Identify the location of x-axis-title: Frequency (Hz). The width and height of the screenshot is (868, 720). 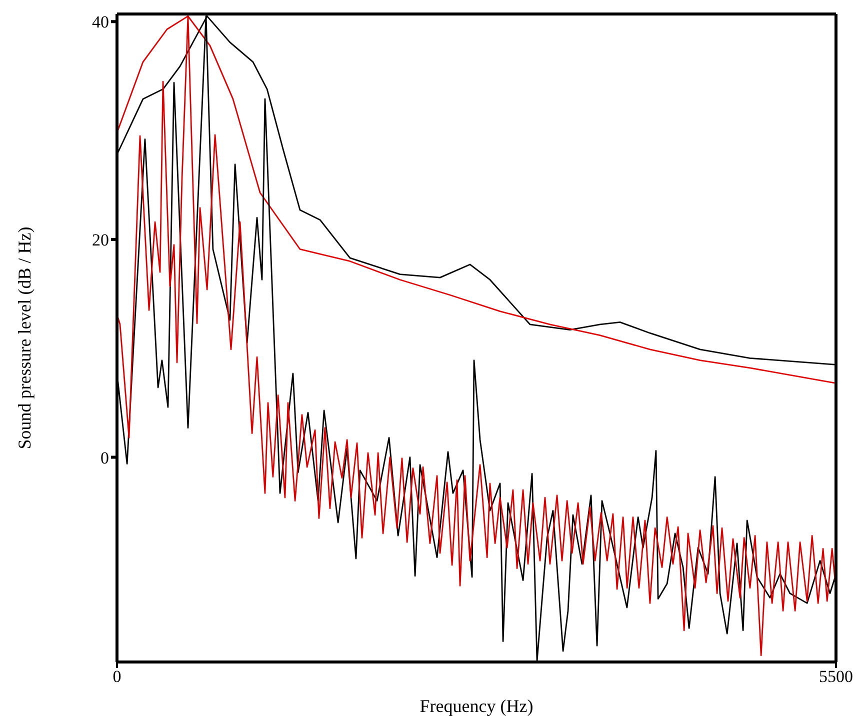
(477, 706).